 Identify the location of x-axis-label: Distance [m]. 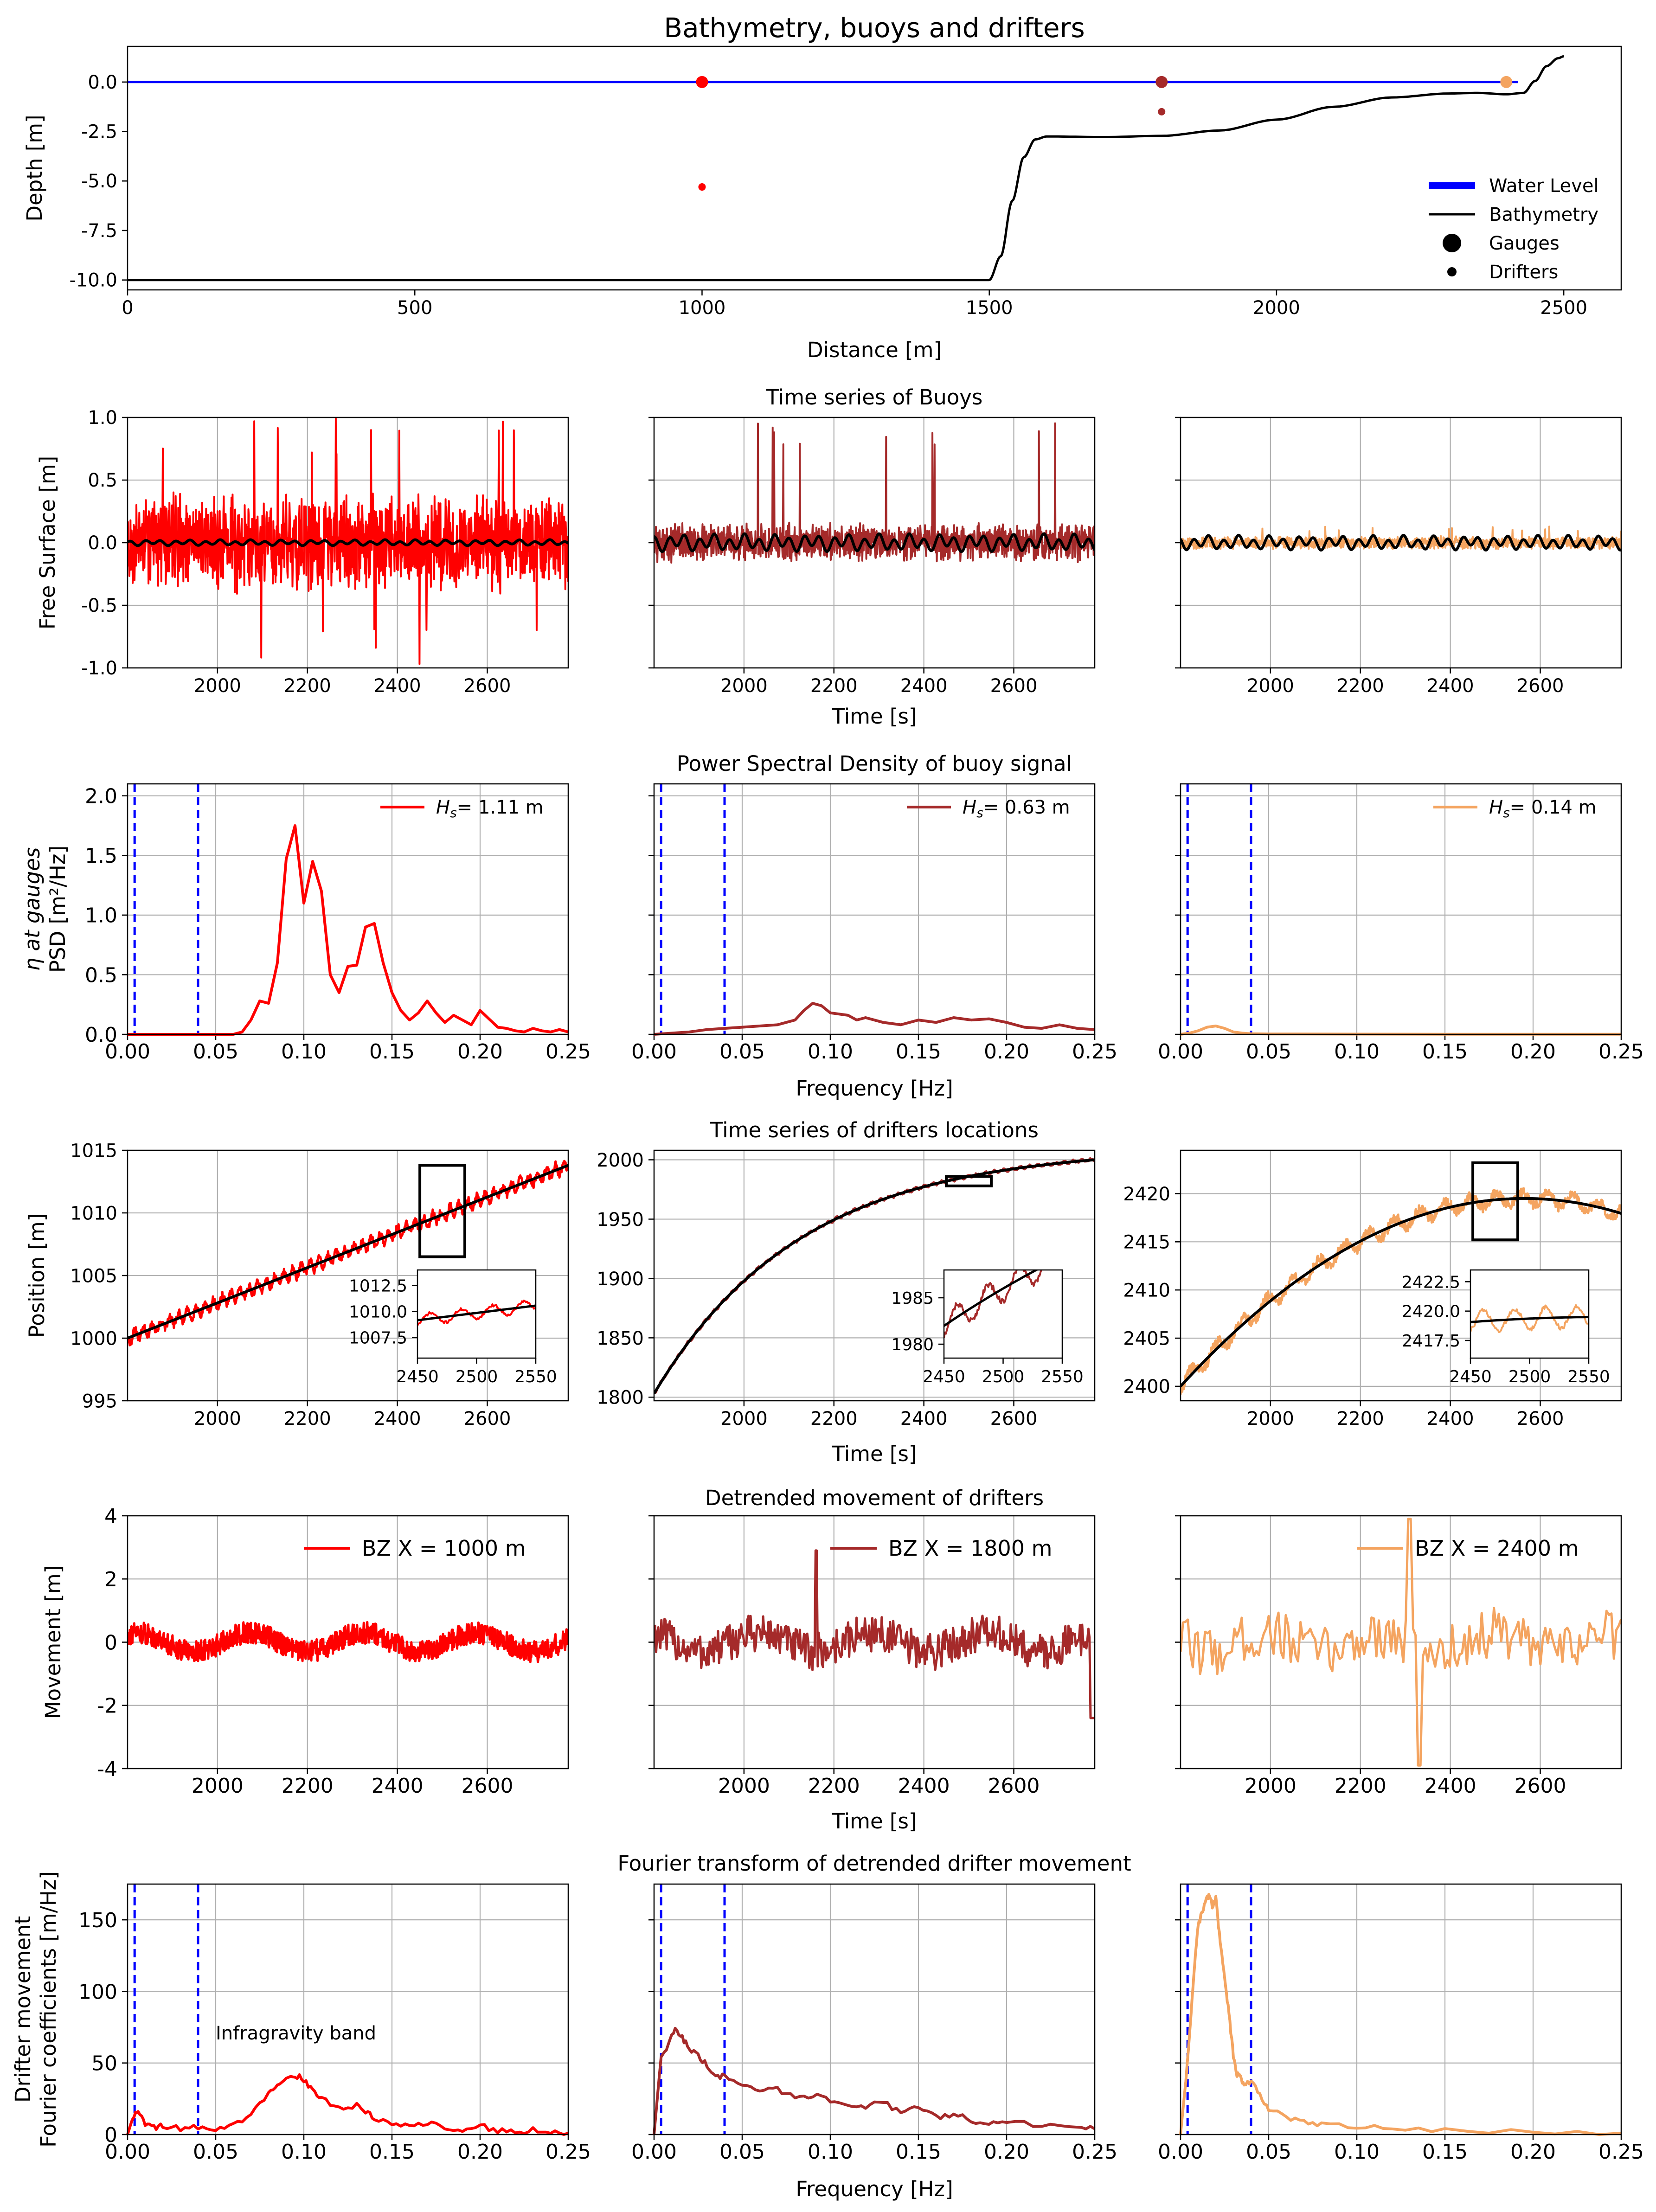
(874, 350).